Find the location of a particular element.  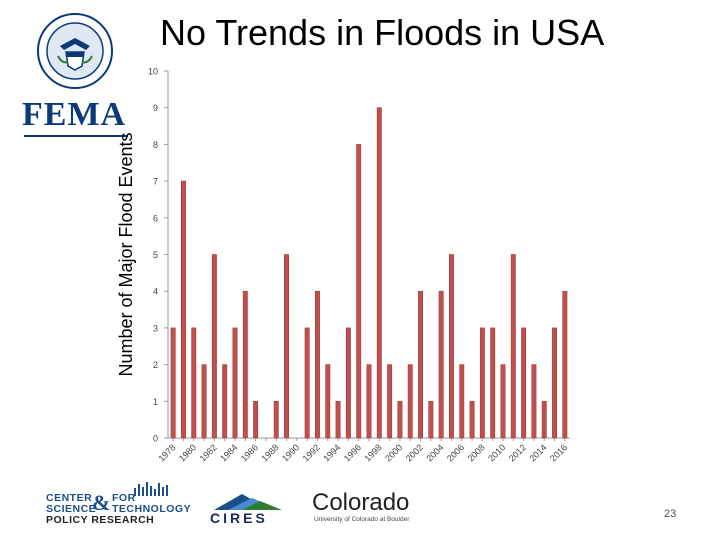

colorado-wordmark: Colorado is located at coordinates (361, 502).